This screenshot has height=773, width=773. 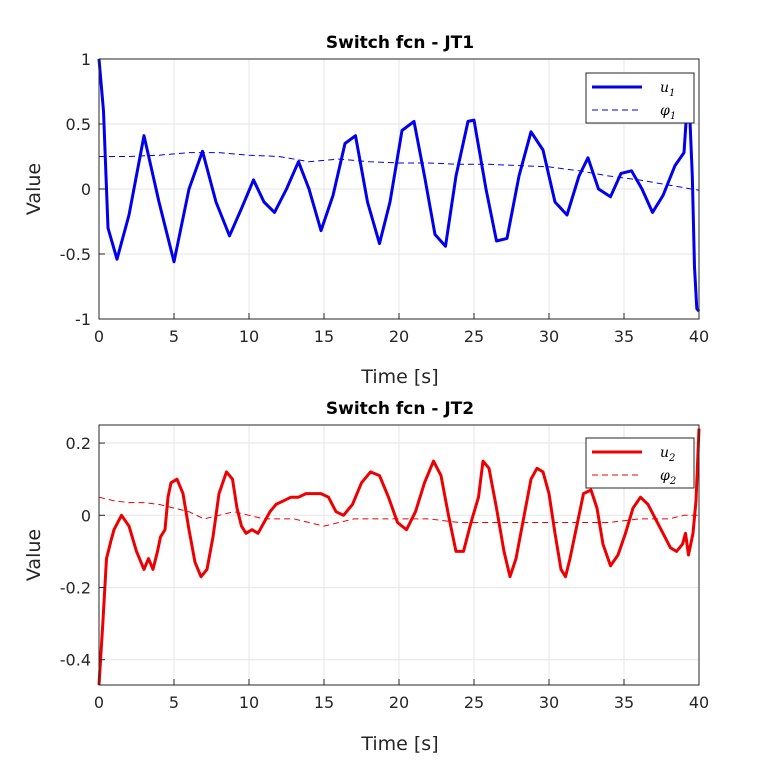 What do you see at coordinates (398, 511) in the screenshot?
I see `series-line-phi2` at bounding box center [398, 511].